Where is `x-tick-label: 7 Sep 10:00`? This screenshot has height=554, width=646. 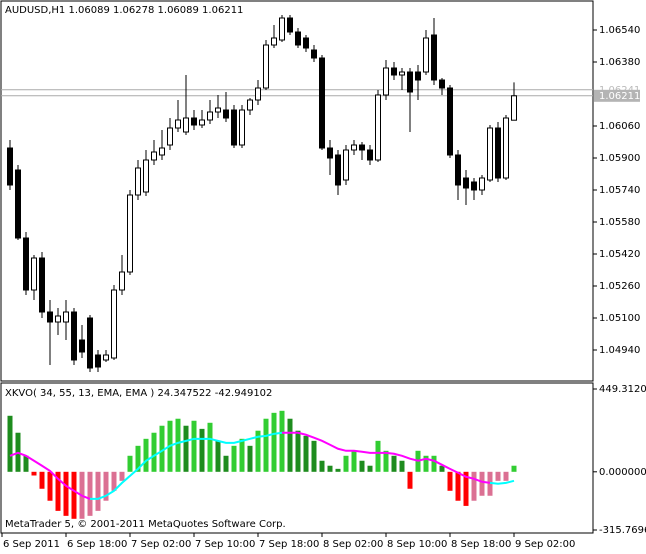
x-tick-label: 7 Sep 10:00 is located at coordinates (225, 544).